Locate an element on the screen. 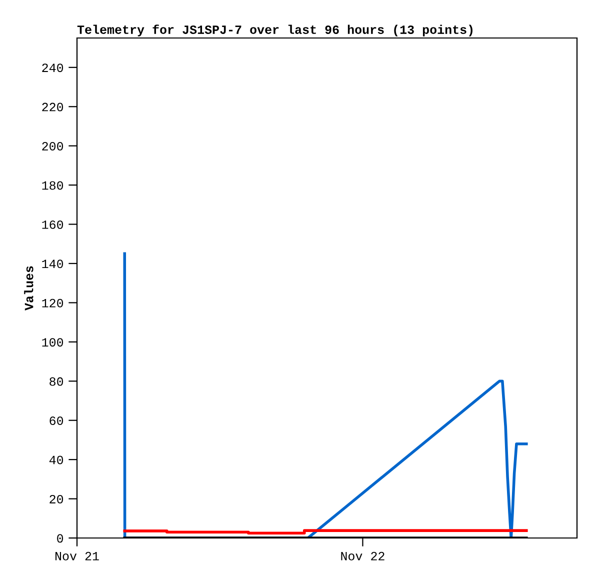 Image resolution: width=597 pixels, height=579 pixels. y-tick-label: 60 is located at coordinates (57, 421).